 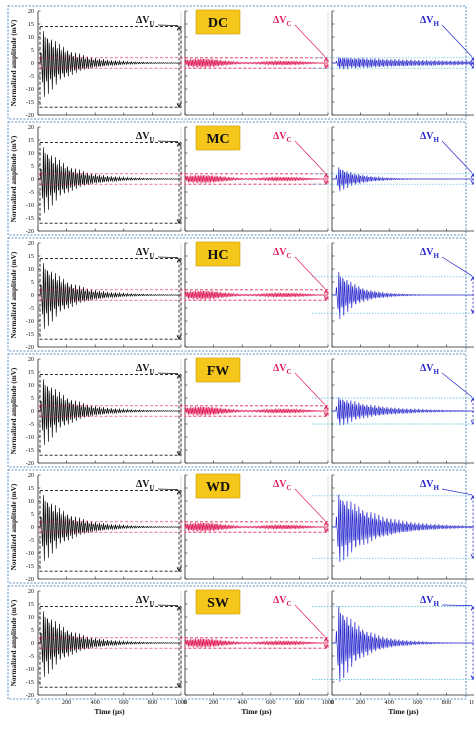 I want to click on x-tick-label: 0, so click(x=184, y=702).